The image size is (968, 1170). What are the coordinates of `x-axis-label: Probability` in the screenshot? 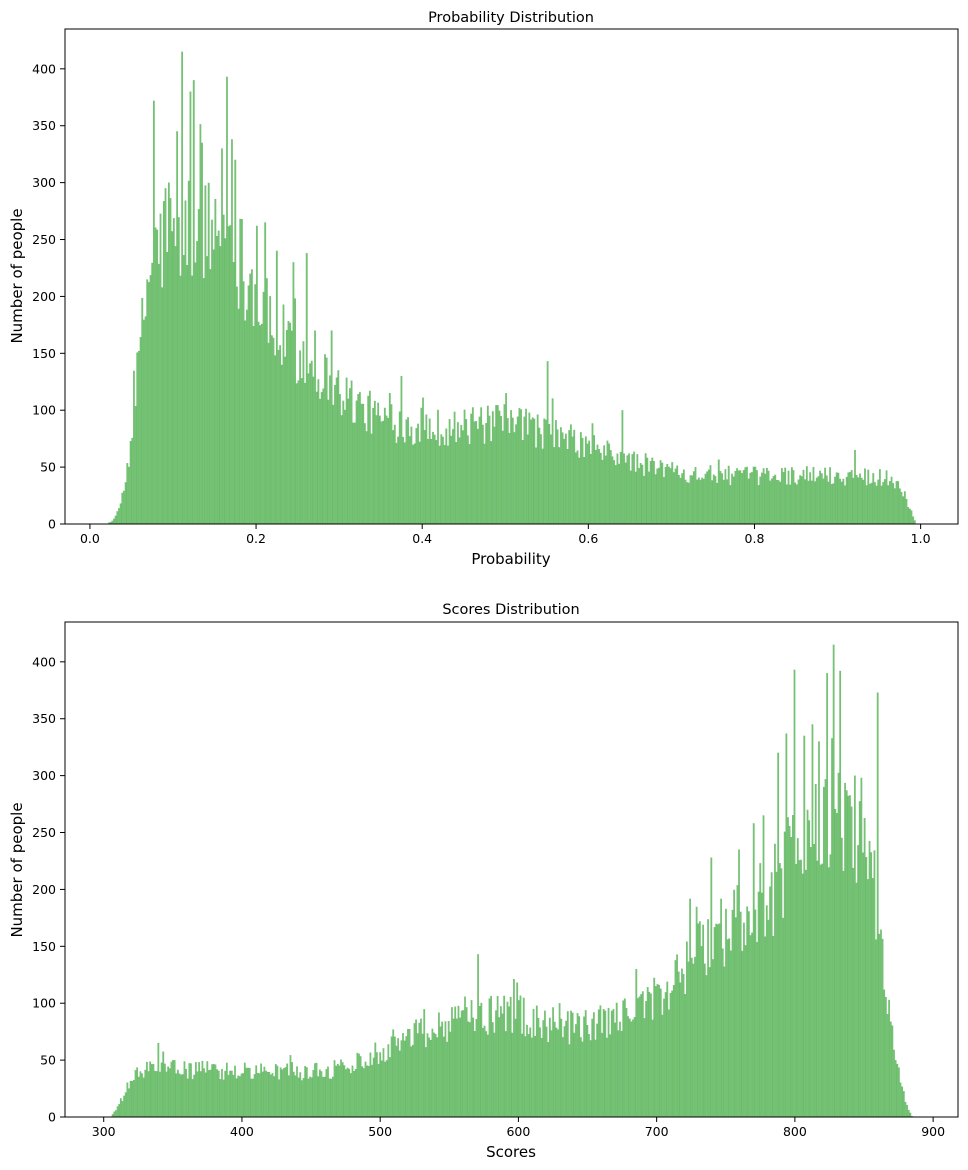 It's located at (510, 559).